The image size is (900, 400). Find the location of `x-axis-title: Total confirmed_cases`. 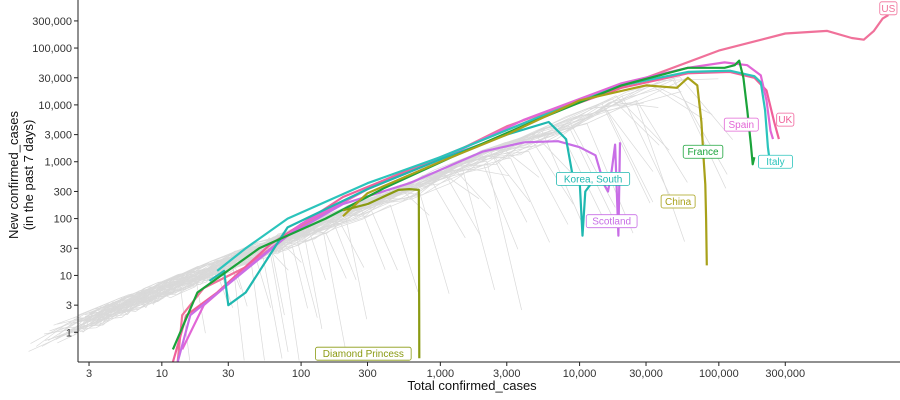

x-axis-title: Total confirmed_cases is located at coordinates (472, 385).